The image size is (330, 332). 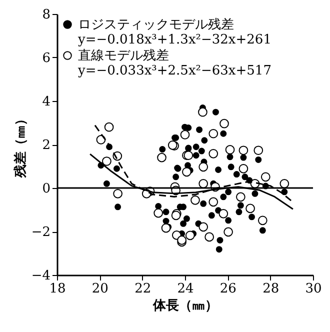 What do you see at coordinates (185, 289) in the screenshot?
I see `x-tick-label: 24` at bounding box center [185, 289].